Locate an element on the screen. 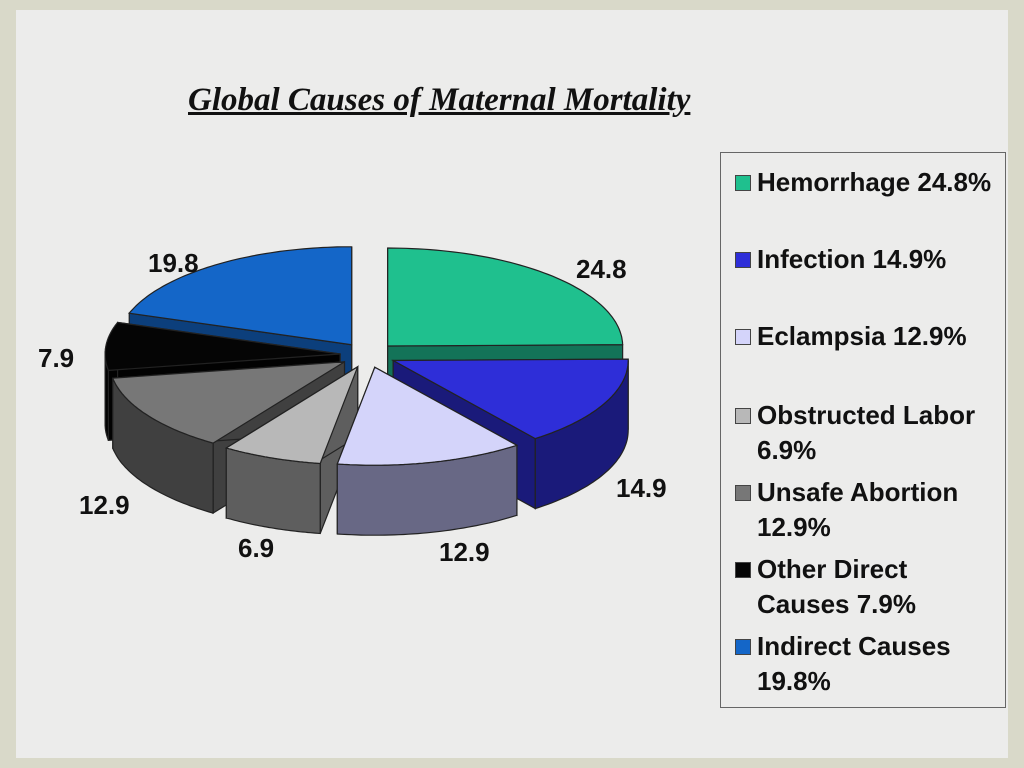 This screenshot has width=1024, height=768. pie-value-label: 7.9 is located at coordinates (56, 358).